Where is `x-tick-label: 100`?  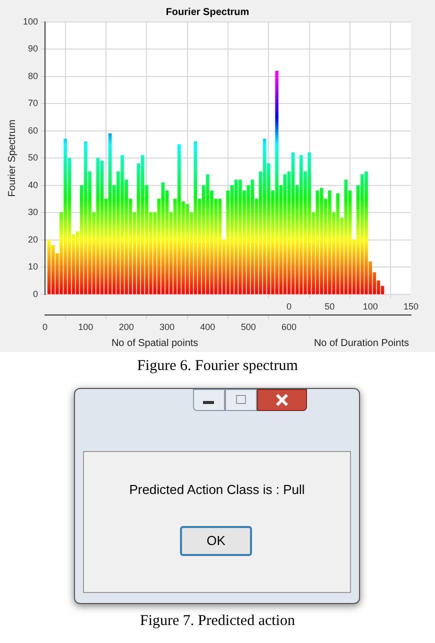 x-tick-label: 100 is located at coordinates (86, 327).